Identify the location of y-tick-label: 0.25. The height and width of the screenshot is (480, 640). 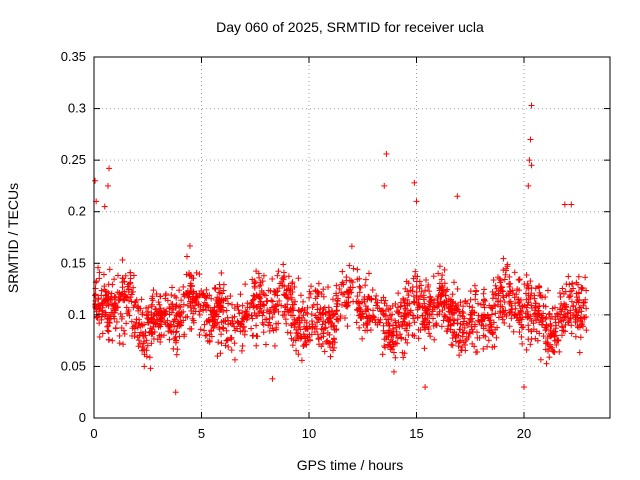
(73, 159).